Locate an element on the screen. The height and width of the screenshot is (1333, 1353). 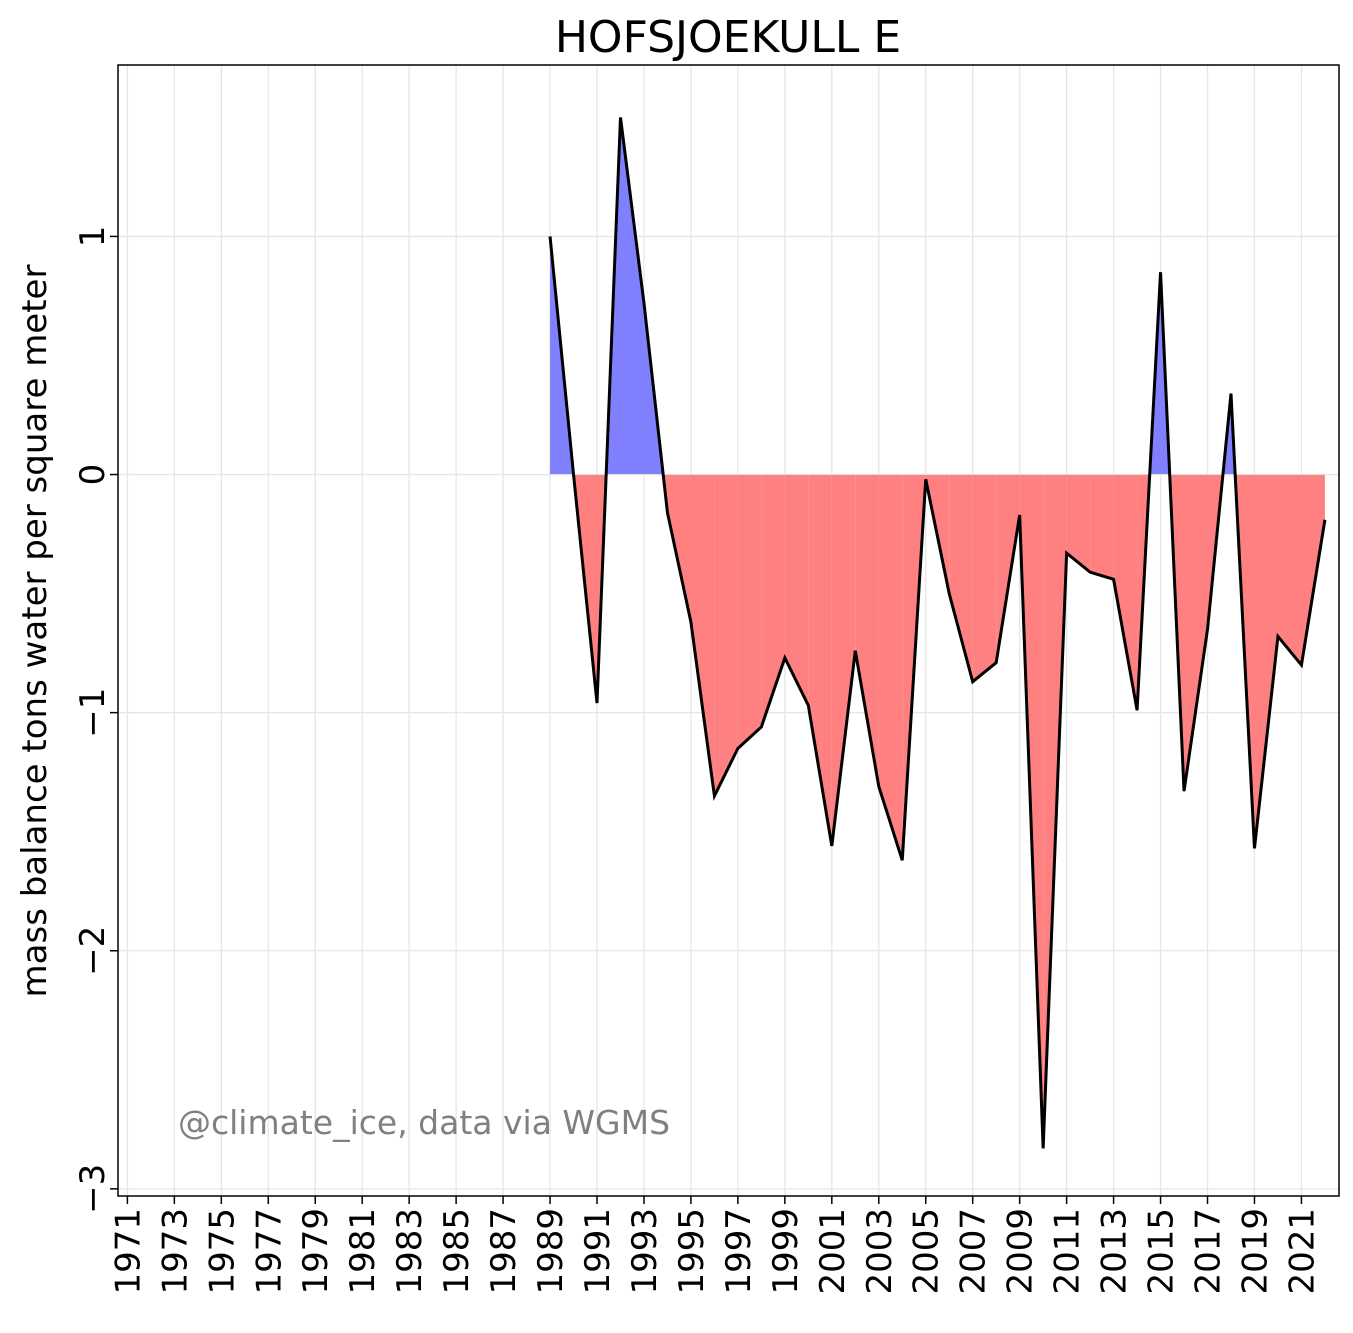
x-tick-label: 2015 is located at coordinates (1162, 1251).